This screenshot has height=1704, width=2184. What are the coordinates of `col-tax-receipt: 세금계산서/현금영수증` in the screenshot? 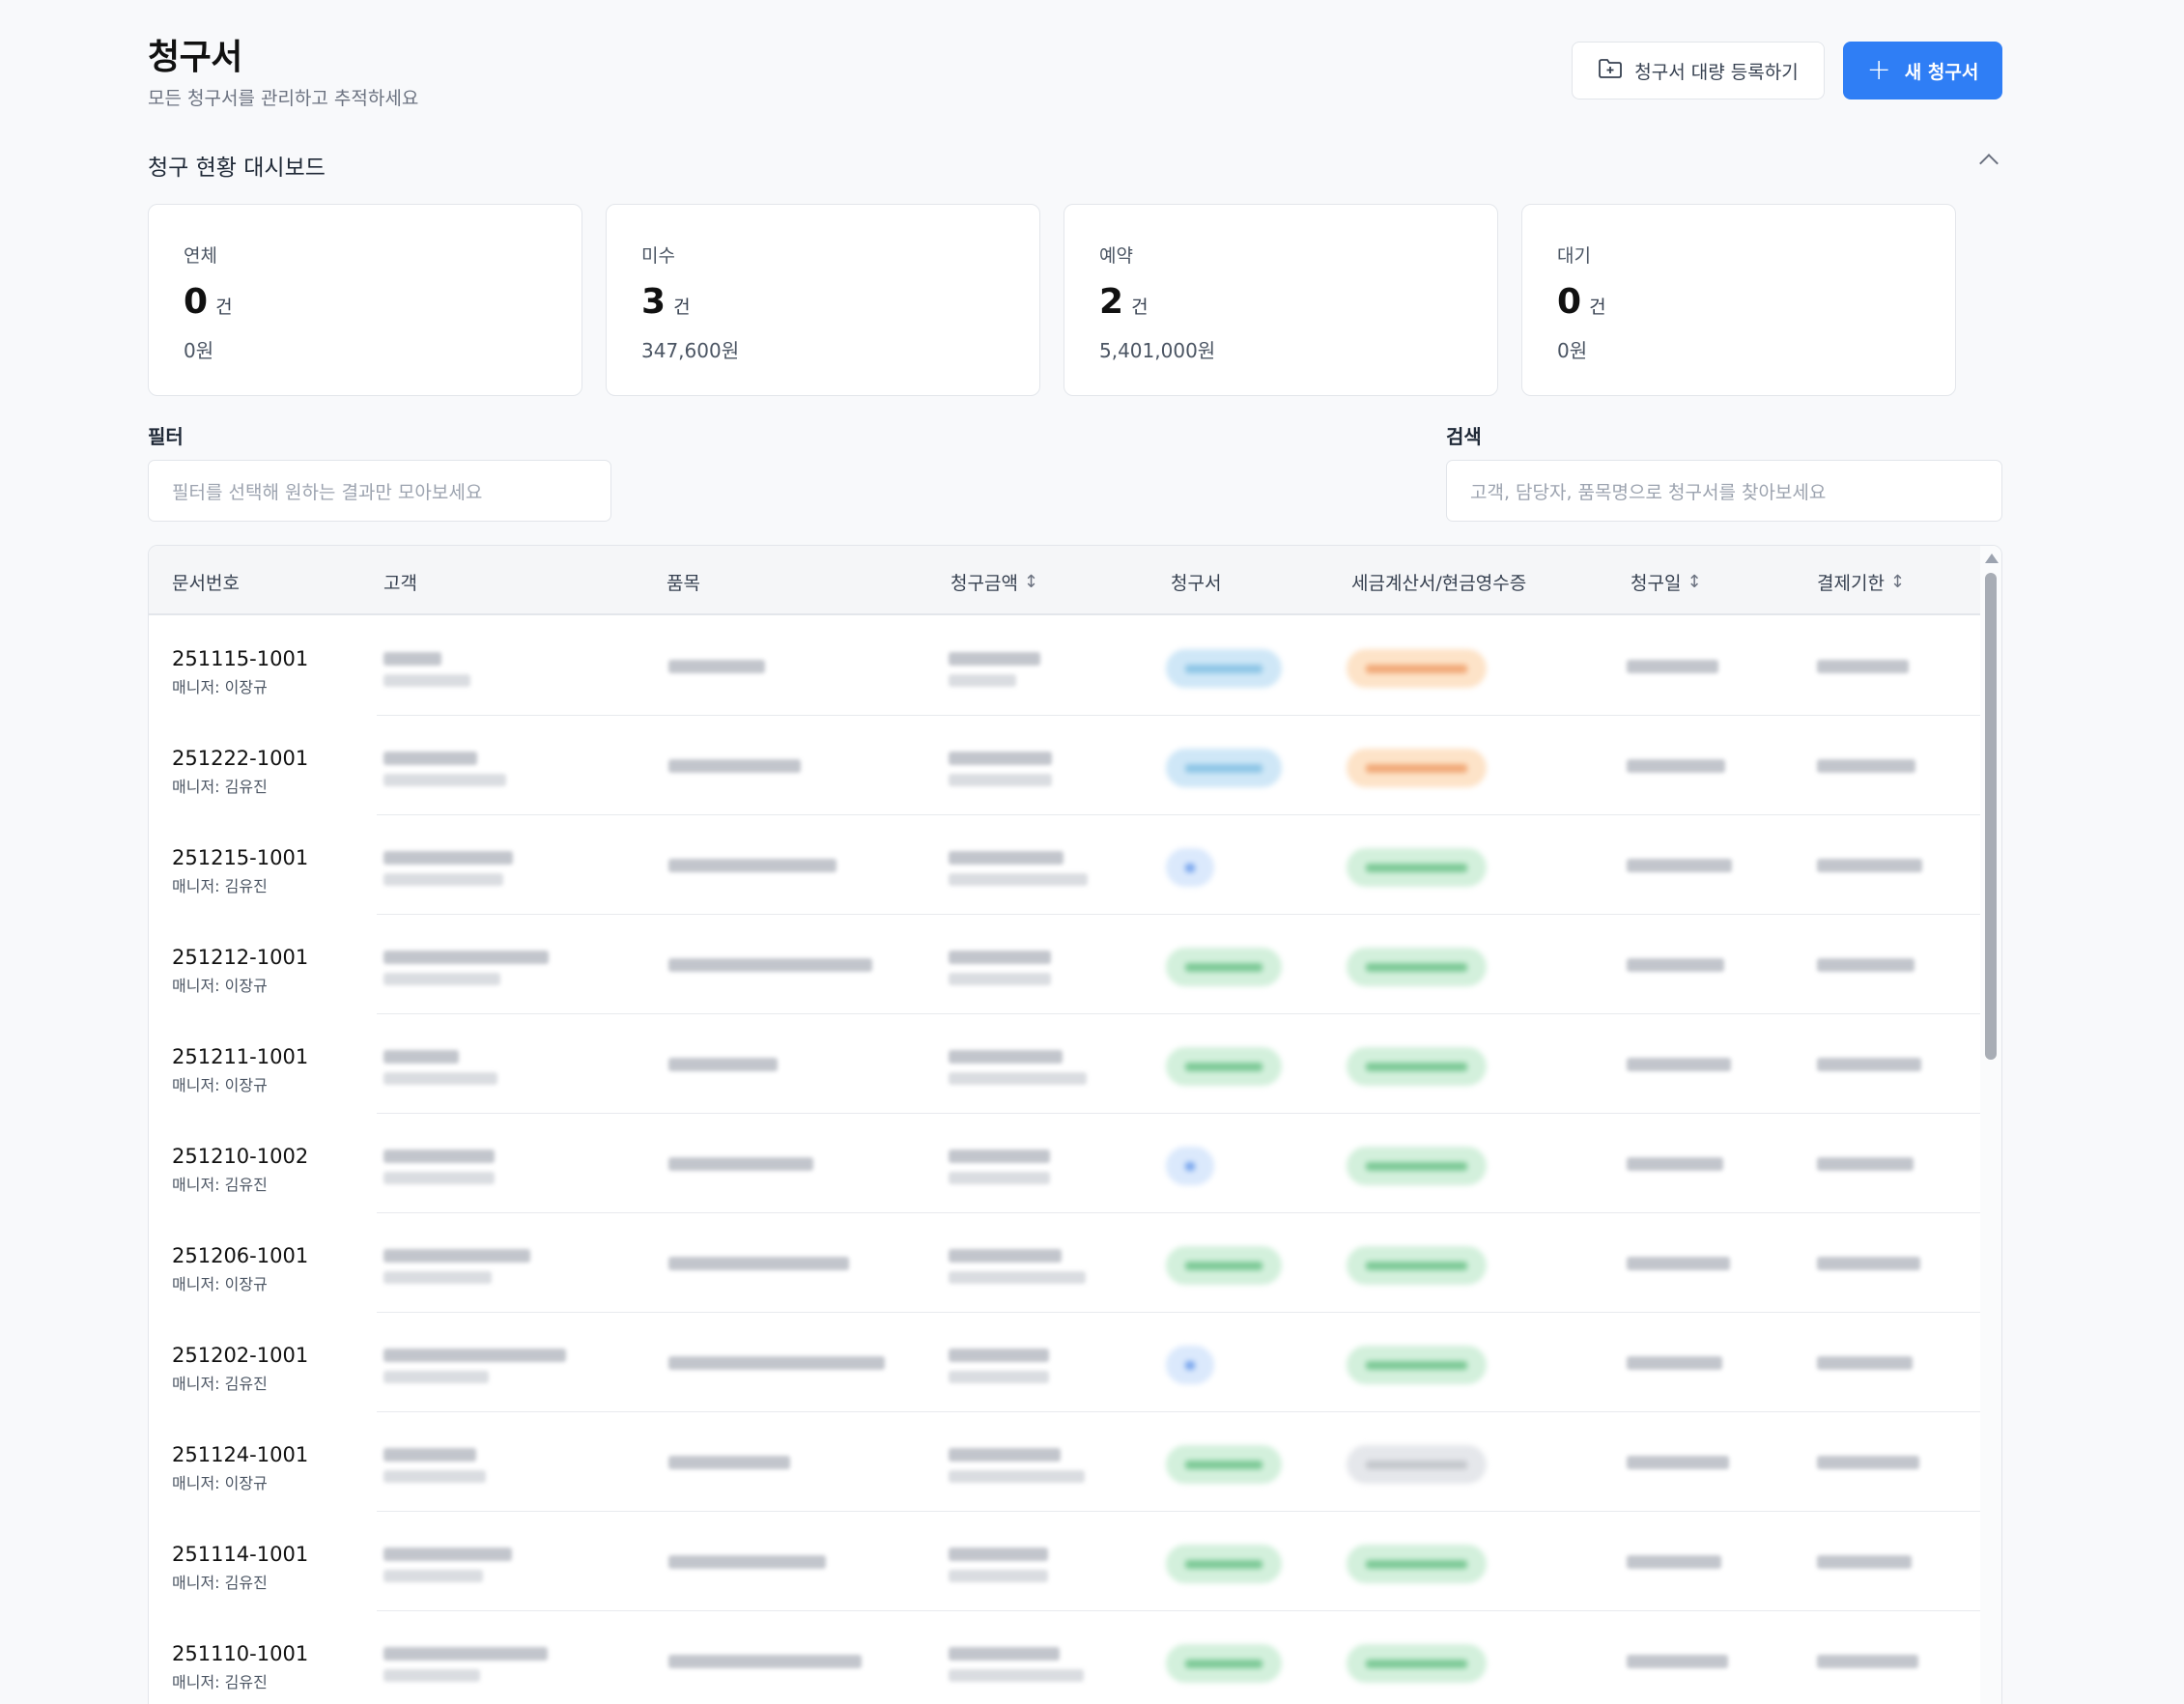 It's located at (1439, 583).